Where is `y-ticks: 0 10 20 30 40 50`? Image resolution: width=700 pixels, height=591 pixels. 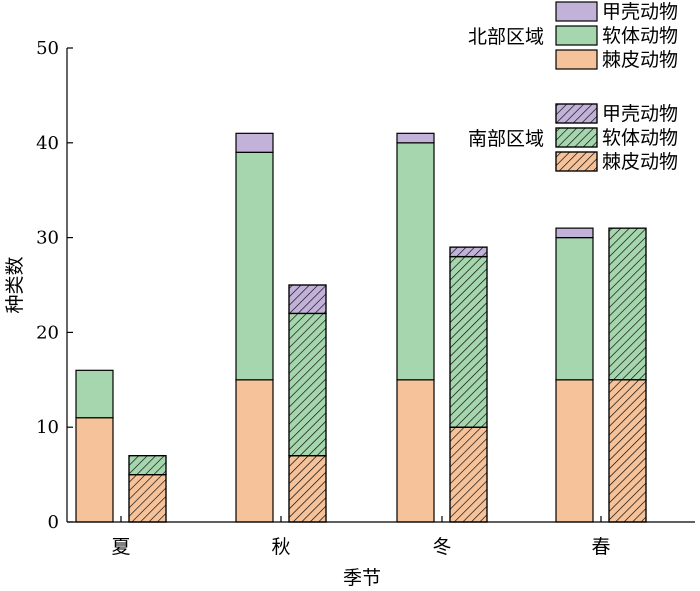 y-ticks: 0 10 20 30 40 50 is located at coordinates (54, 285).